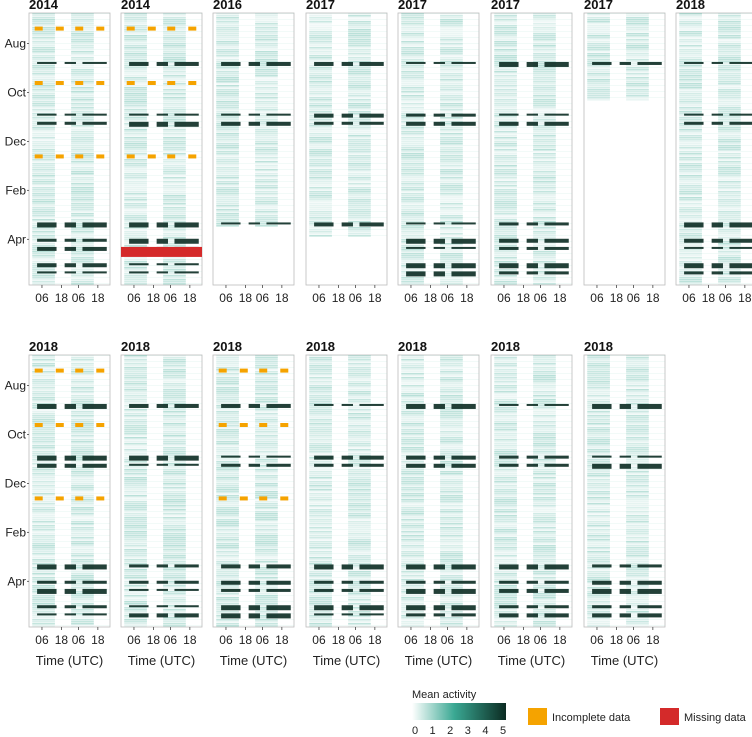 The image size is (752, 737). I want to click on y-tick-label: Feb, so click(15, 190).